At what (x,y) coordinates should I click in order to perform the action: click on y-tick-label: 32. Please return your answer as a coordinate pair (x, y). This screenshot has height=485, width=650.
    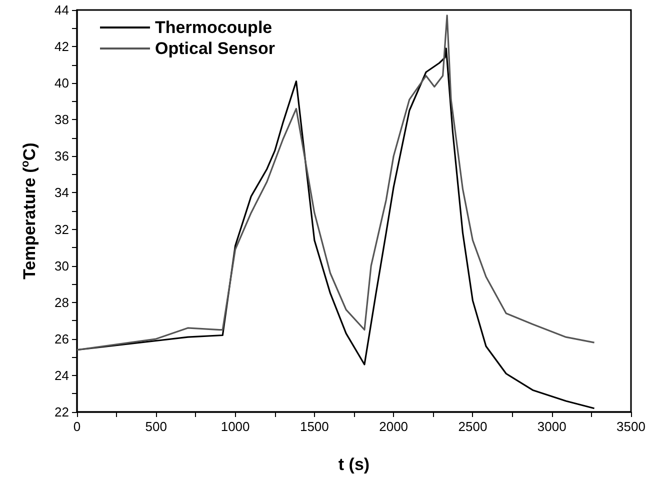
    Looking at the image, I should click on (61, 229).